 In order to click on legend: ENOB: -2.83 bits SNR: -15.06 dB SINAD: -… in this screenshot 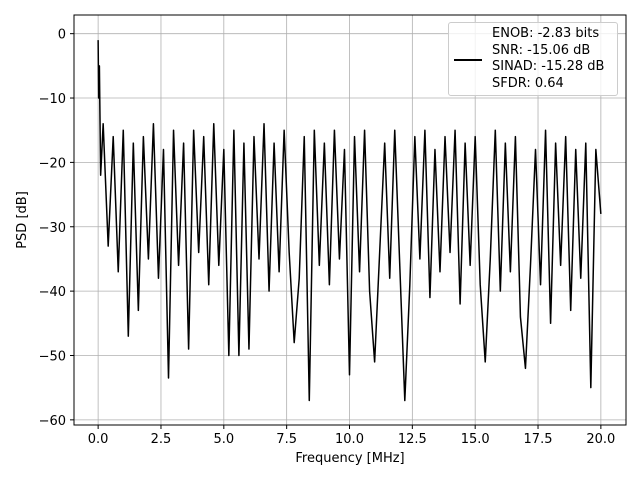, I will do `click(533, 59)`.